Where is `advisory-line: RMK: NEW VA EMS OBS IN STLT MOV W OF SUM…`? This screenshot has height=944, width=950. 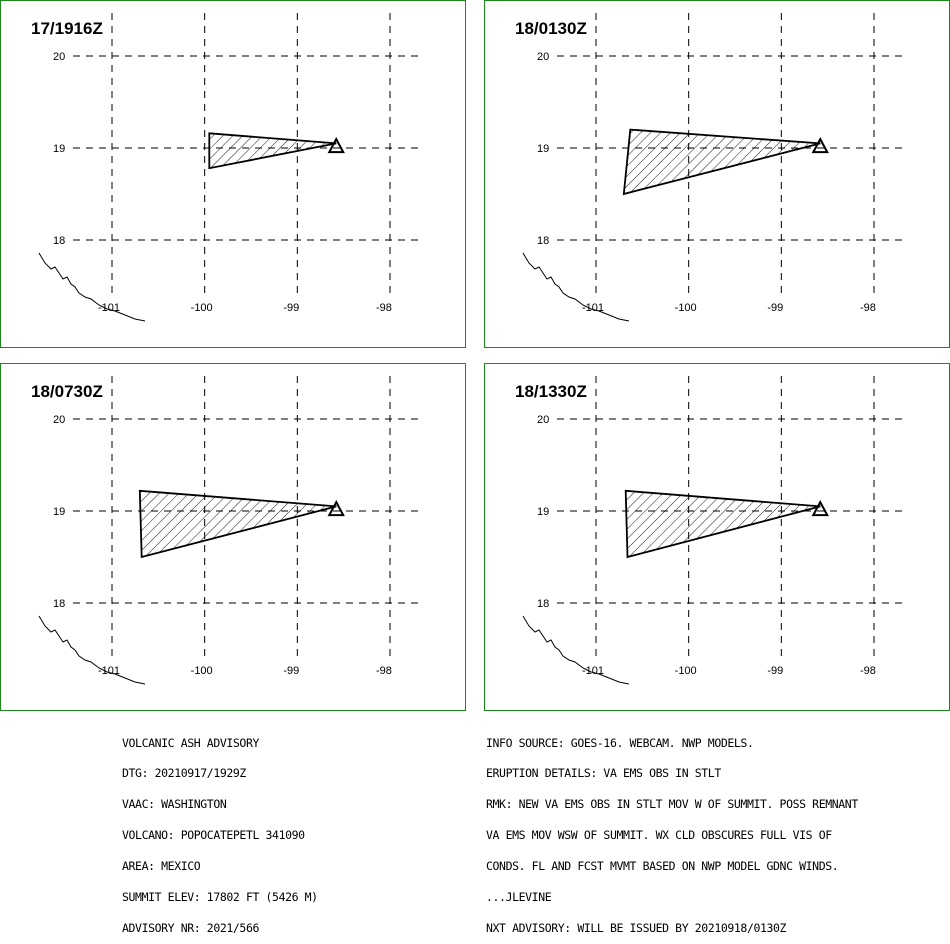 advisory-line: RMK: NEW VA EMS OBS IN STLT MOV W OF SUM… is located at coordinates (672, 804).